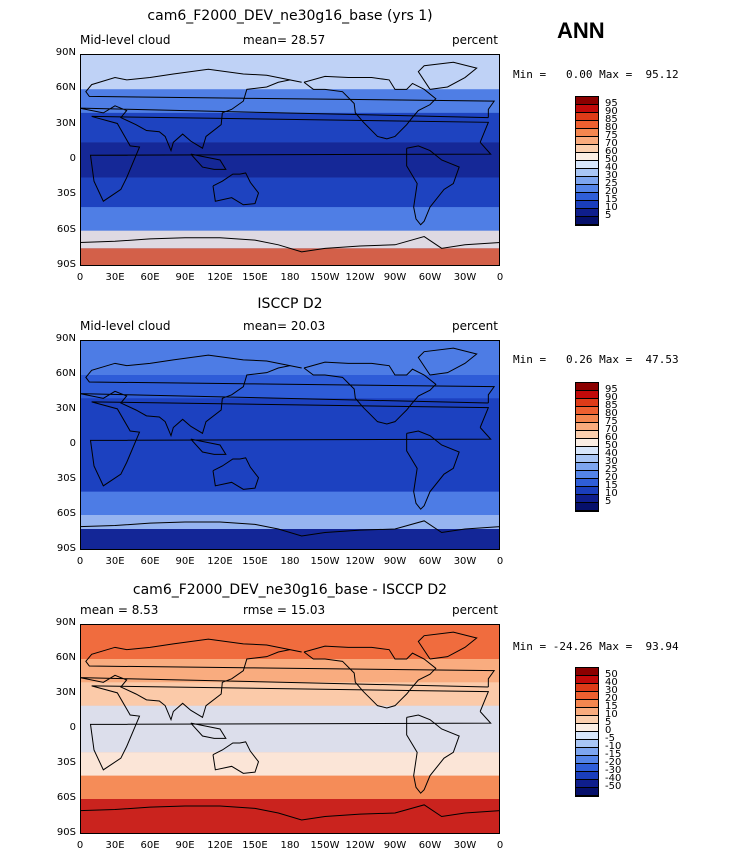 This screenshot has width=733, height=864. I want to click on lon-tick-label: 120E, so click(220, 277).